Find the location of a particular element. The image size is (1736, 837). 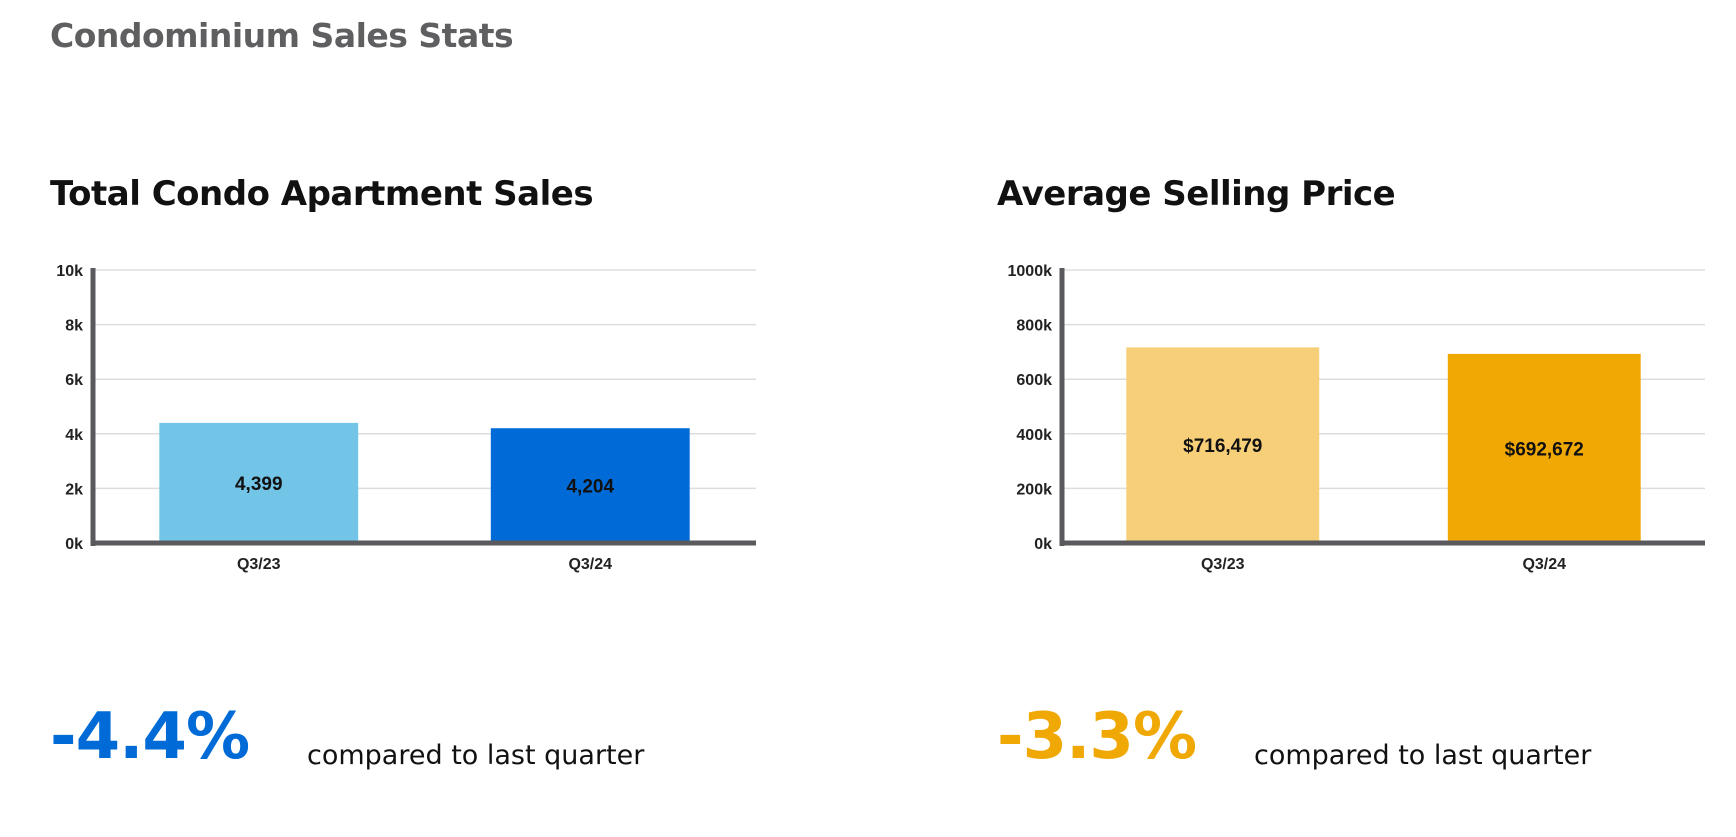

y-tick-label: 8k is located at coordinates (74, 326).